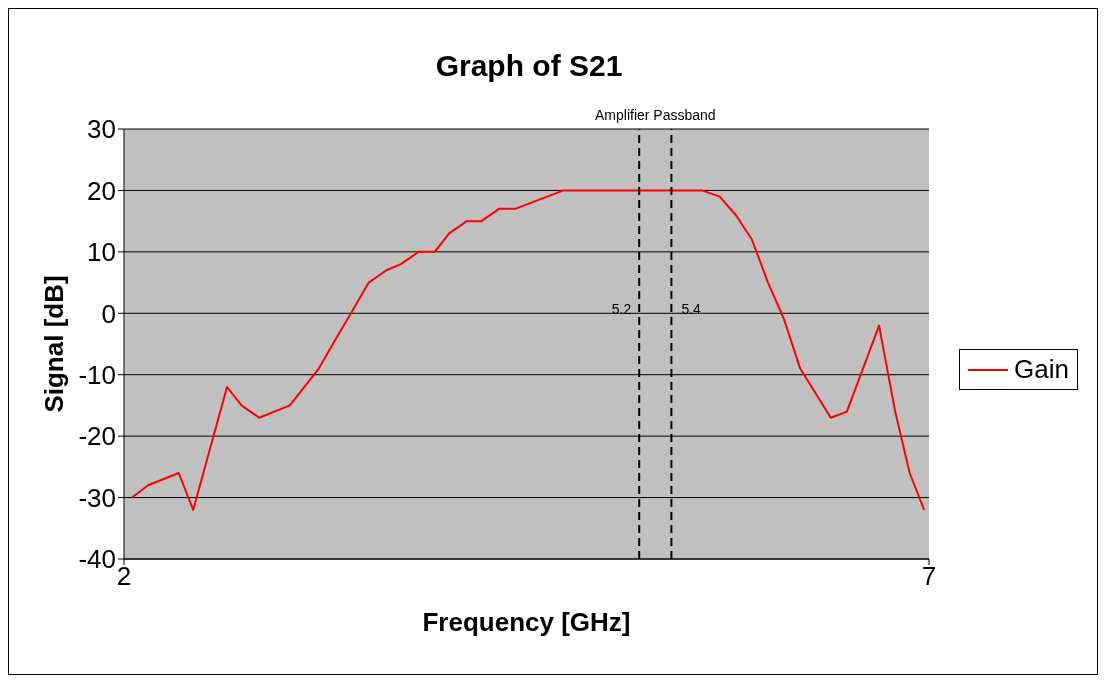 Image resolution: width=1104 pixels, height=681 pixels. Describe the element at coordinates (124, 576) in the screenshot. I see `x-tick-label: 2` at that location.